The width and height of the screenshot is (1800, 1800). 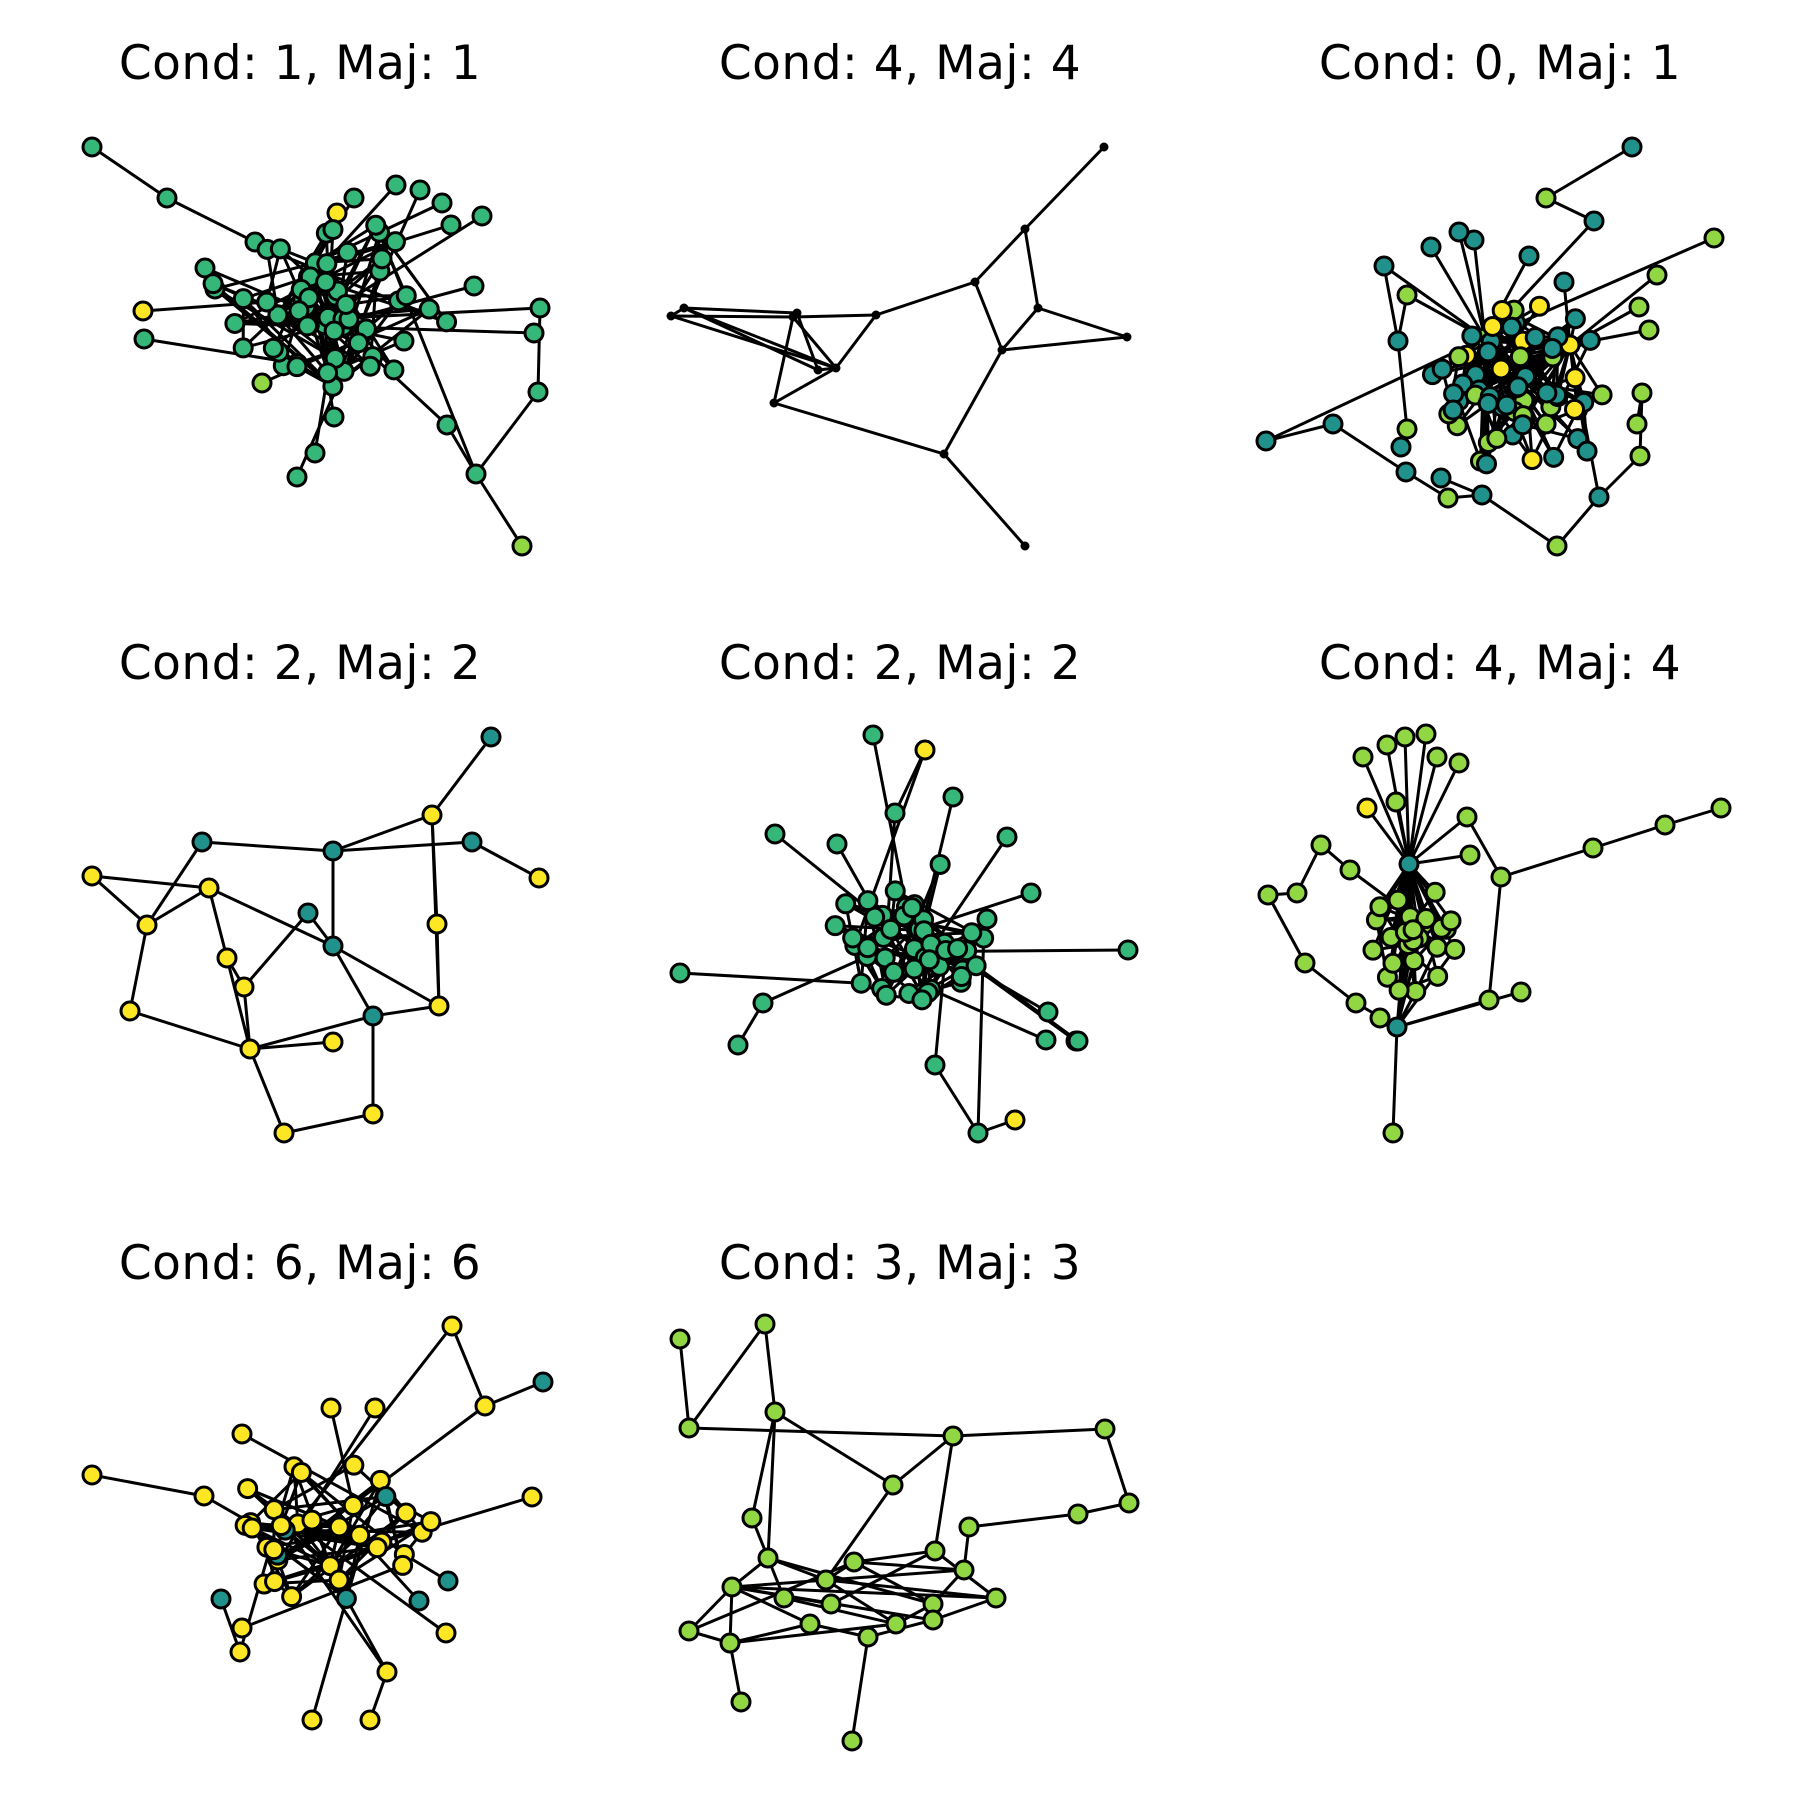 What do you see at coordinates (1500, 300) in the screenshot?
I see `graph-panel-3: Cond: 0, Maj: 1` at bounding box center [1500, 300].